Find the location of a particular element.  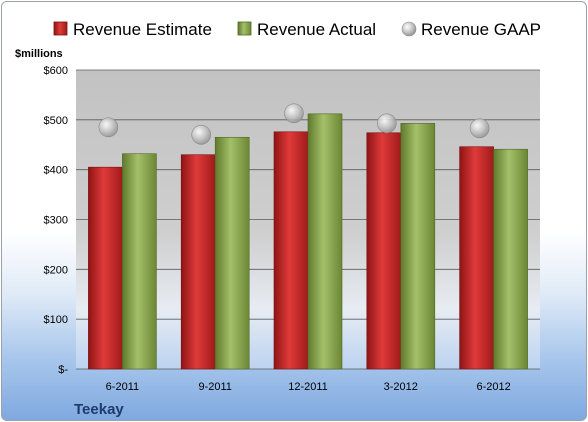

legend-label-gaap: Revenue GAAP is located at coordinates (481, 29).